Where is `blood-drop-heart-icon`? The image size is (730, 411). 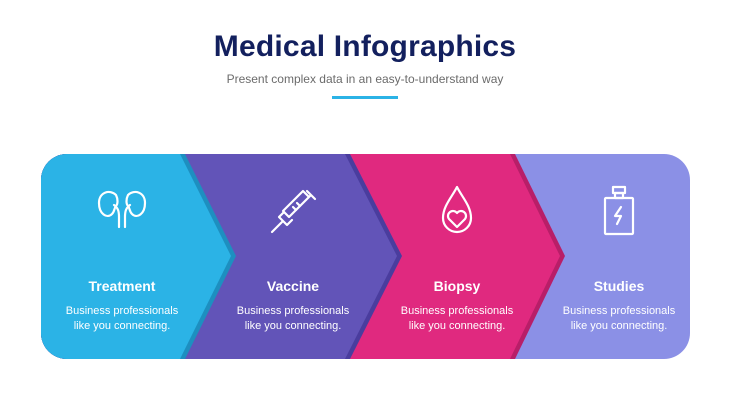 blood-drop-heart-icon is located at coordinates (457, 209).